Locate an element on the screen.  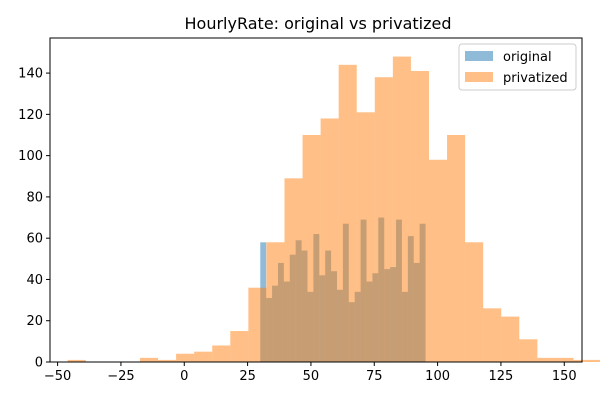
y-tick-label: 40 is located at coordinates (34, 280).